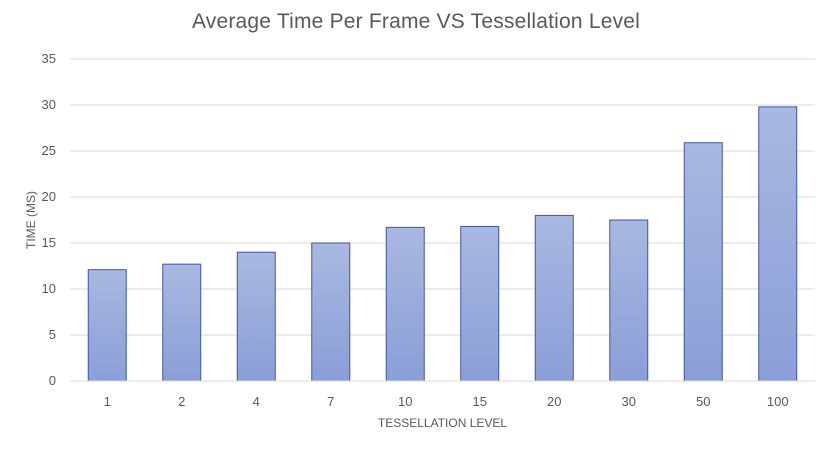  What do you see at coordinates (52, 334) in the screenshot?
I see `y-tick-label: 5` at bounding box center [52, 334].